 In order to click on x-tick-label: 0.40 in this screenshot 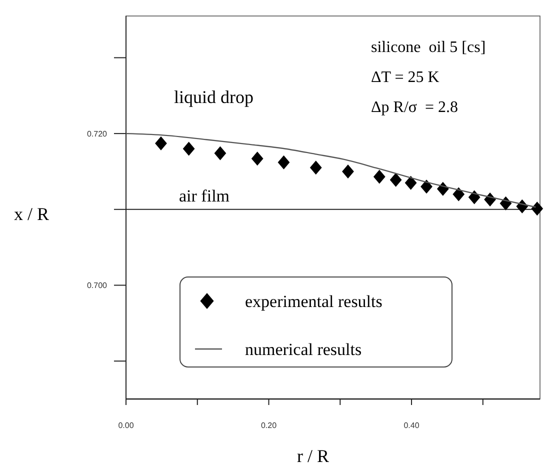, I will do `click(412, 425)`.